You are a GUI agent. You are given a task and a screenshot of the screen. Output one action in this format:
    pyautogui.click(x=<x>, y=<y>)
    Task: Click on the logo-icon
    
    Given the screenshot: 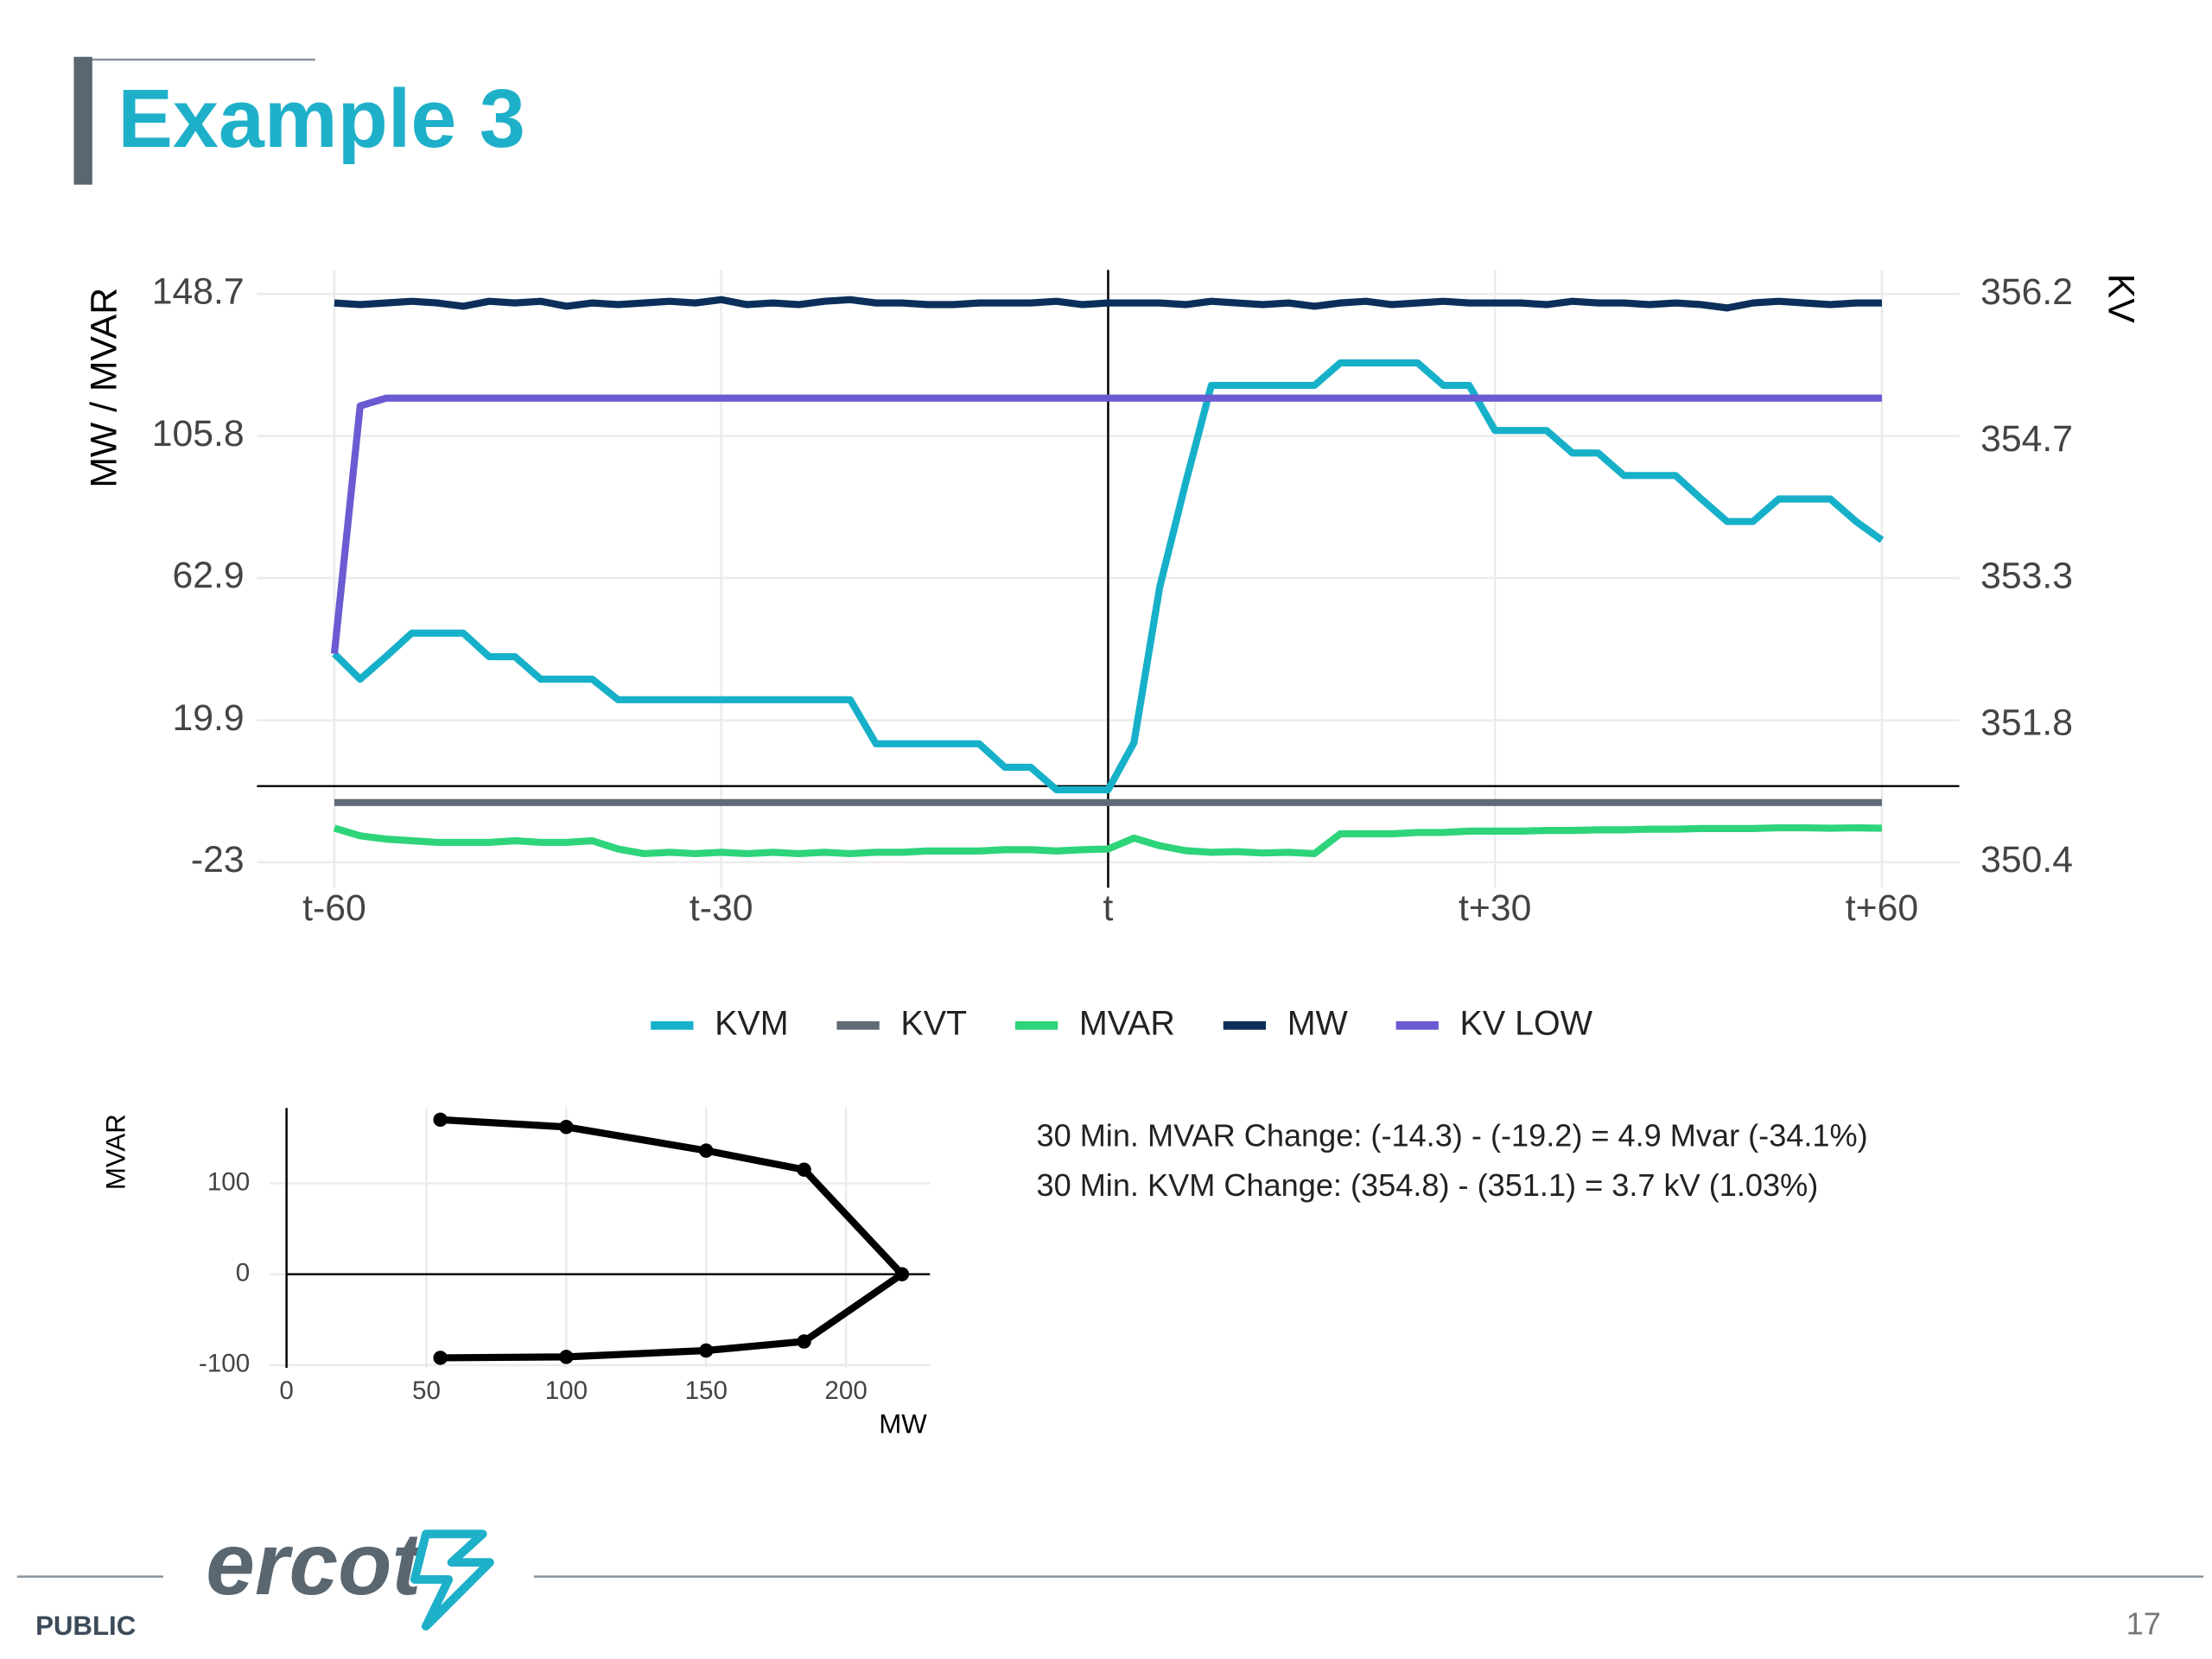 What is the action you would take?
    pyautogui.click(x=452, y=1580)
    